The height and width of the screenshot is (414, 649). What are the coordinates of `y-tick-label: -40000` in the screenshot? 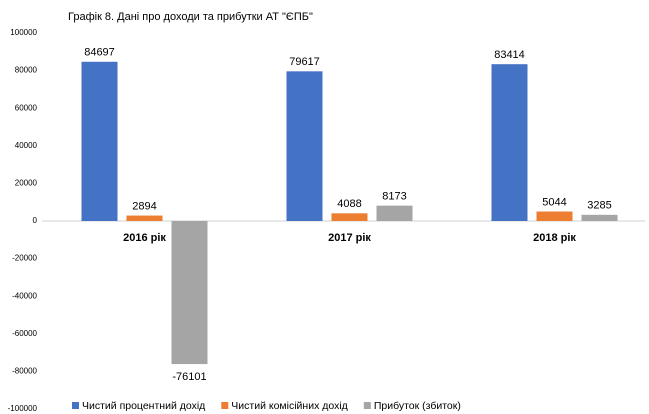 It's located at (24, 295).